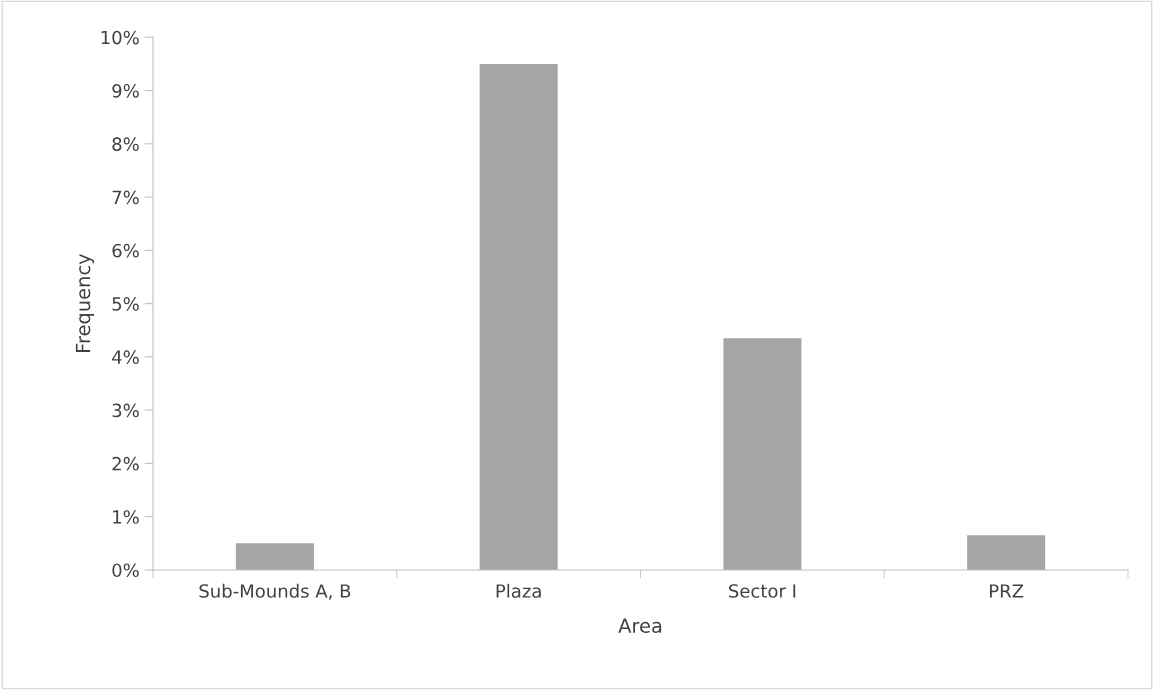  I want to click on y-tick-label: 6%, so click(125, 250).